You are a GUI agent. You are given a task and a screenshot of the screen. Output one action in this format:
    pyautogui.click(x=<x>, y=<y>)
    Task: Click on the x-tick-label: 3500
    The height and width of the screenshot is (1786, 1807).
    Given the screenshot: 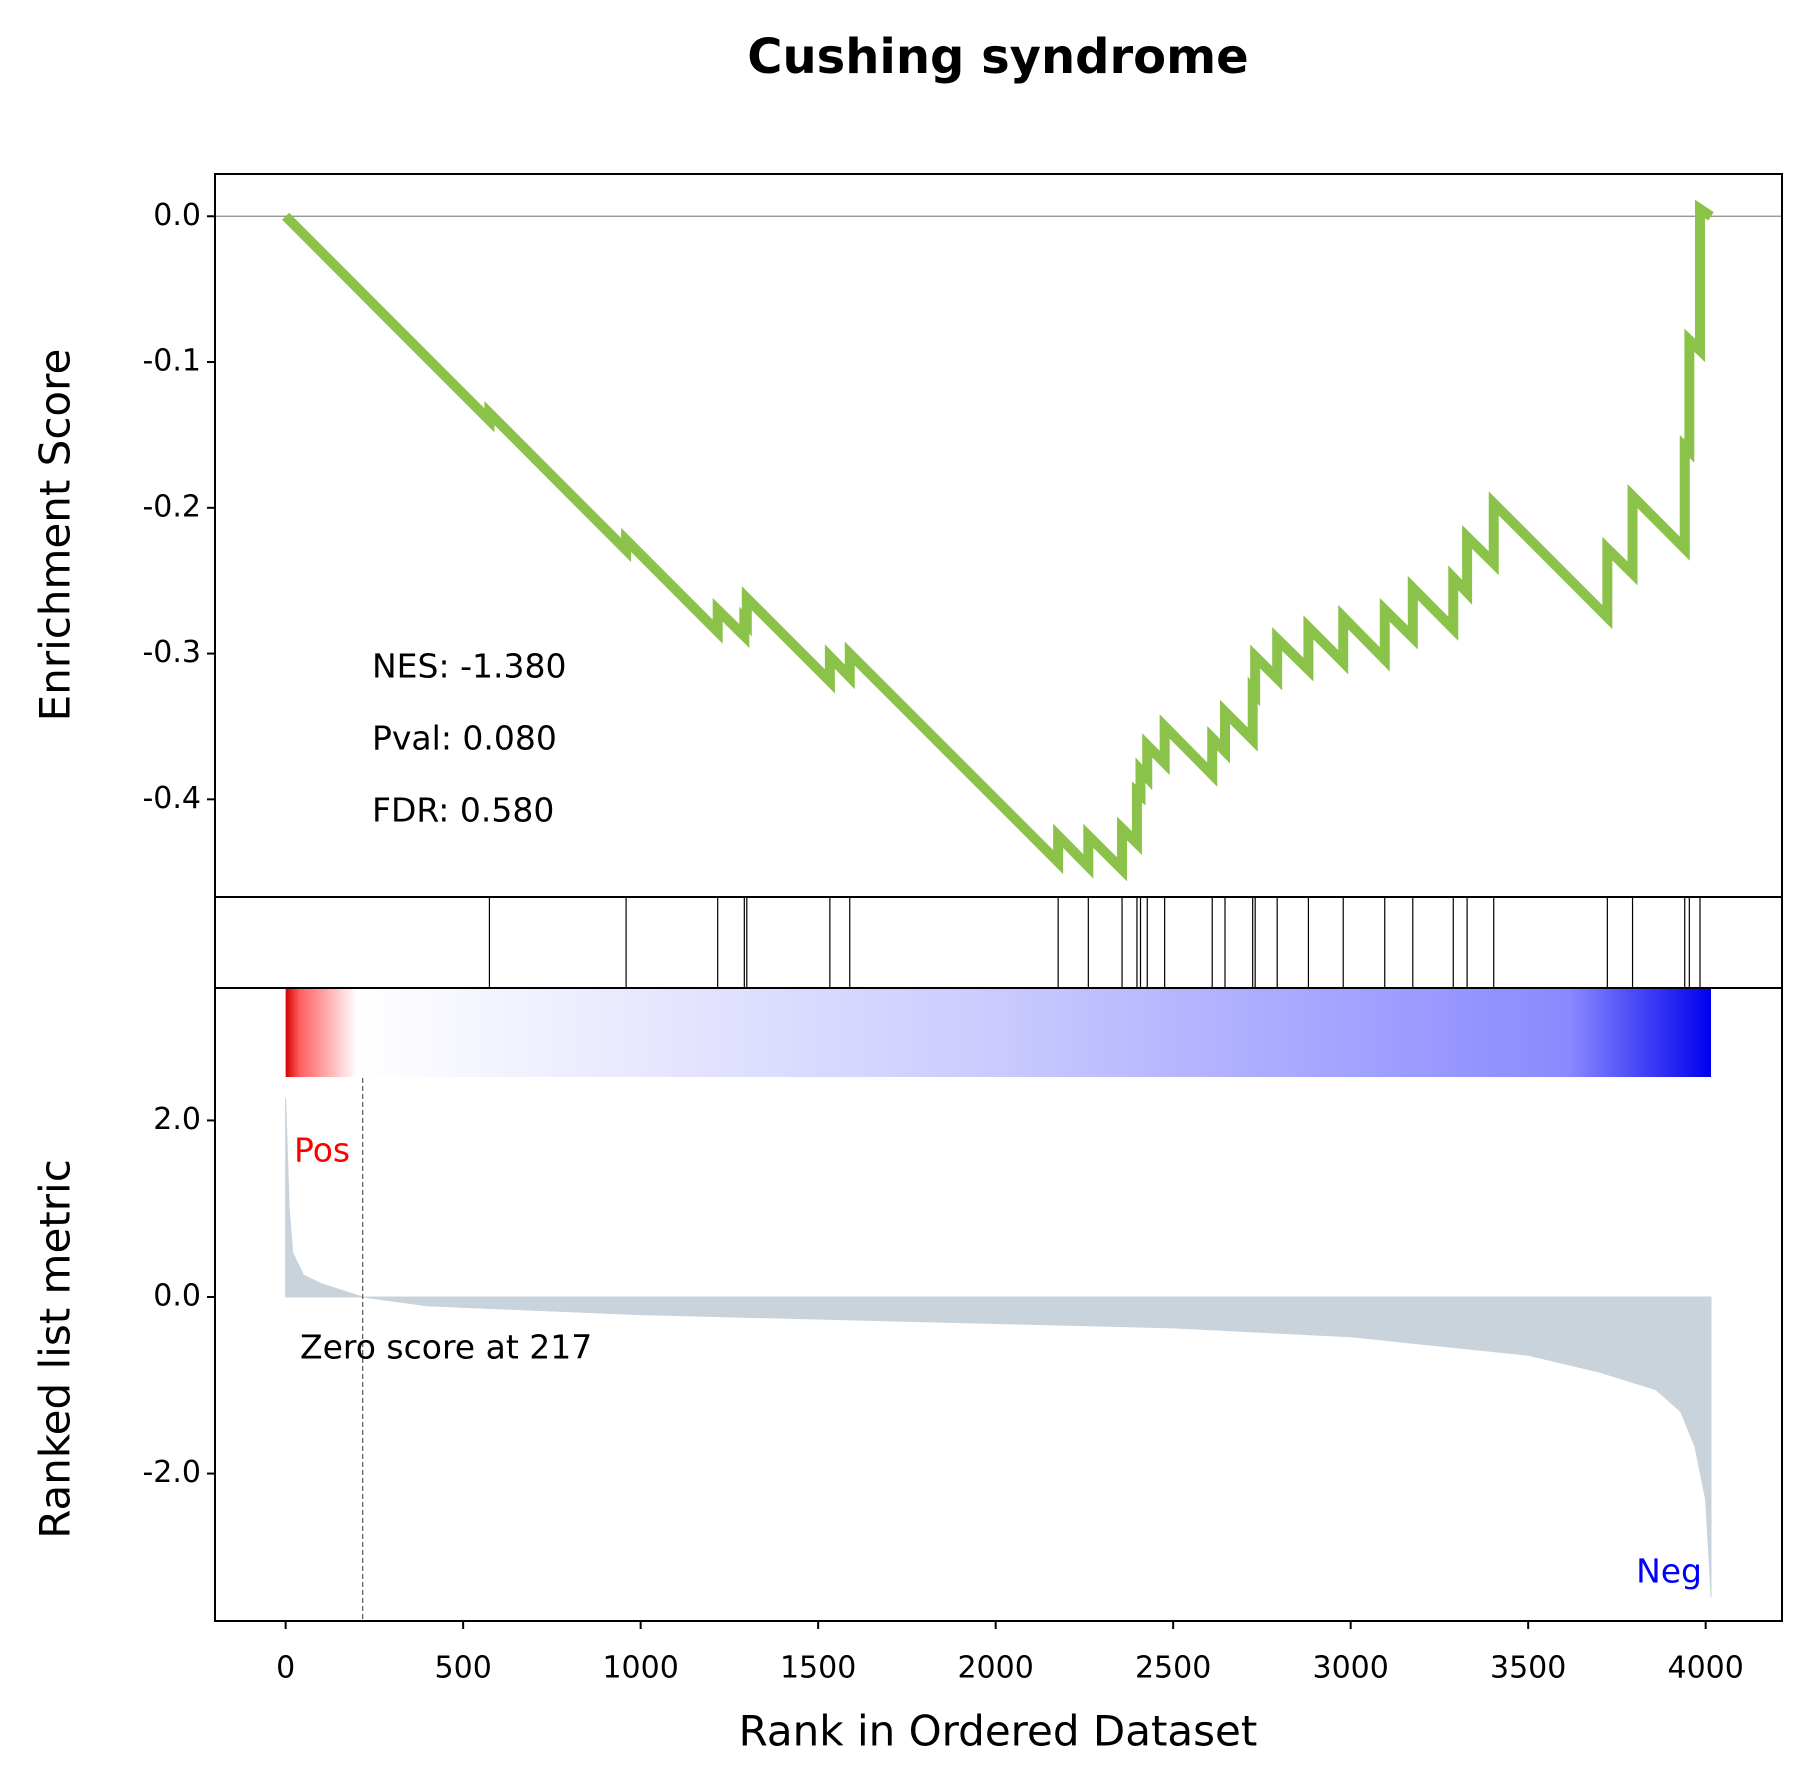 What is the action you would take?
    pyautogui.click(x=1528, y=1668)
    